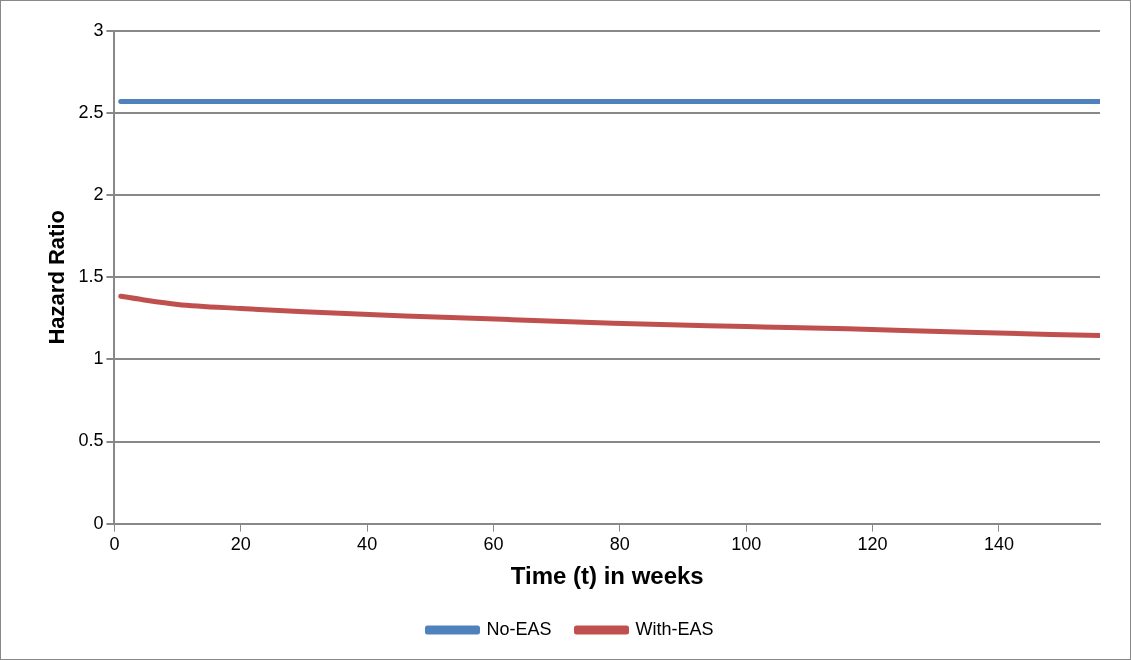  What do you see at coordinates (91, 276) in the screenshot?
I see `y-tick-label: 1.5` at bounding box center [91, 276].